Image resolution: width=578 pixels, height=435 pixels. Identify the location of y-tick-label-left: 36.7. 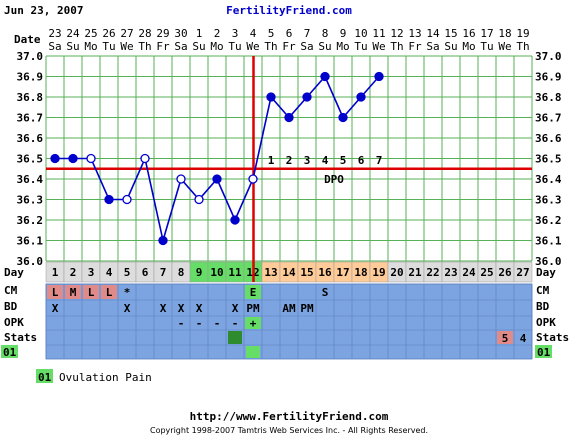
(30, 118).